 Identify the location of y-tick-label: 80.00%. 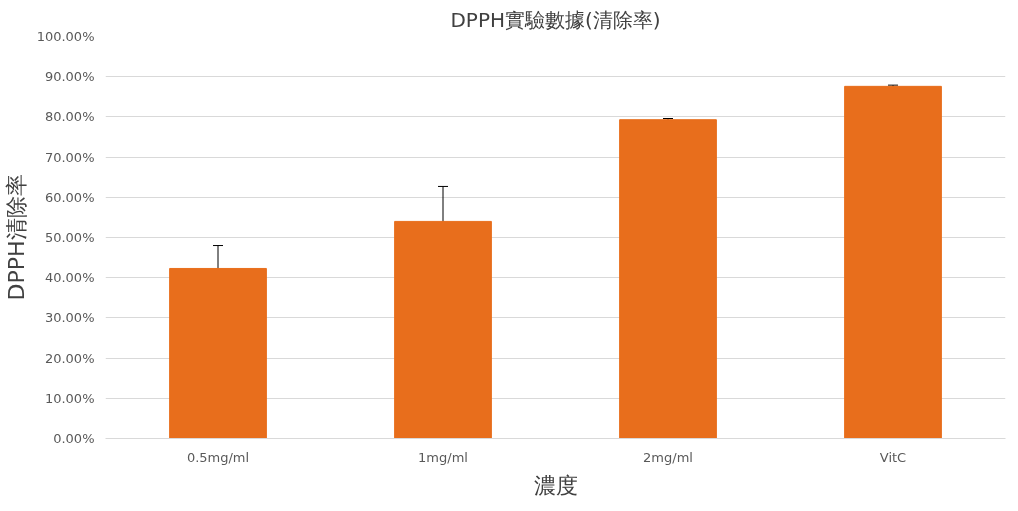
(69, 117).